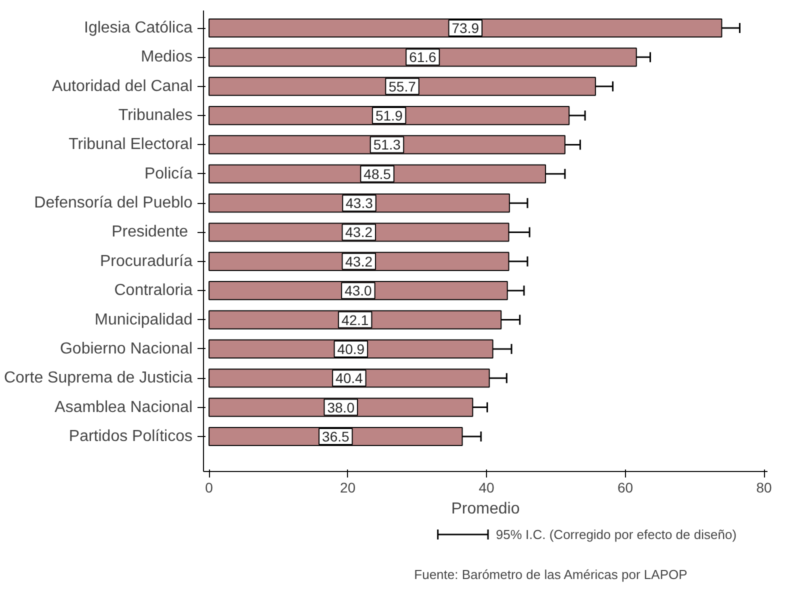 This screenshot has height=596, width=787. Describe the element at coordinates (389, 116) in the screenshot. I see `data-label: 51.9` at that location.